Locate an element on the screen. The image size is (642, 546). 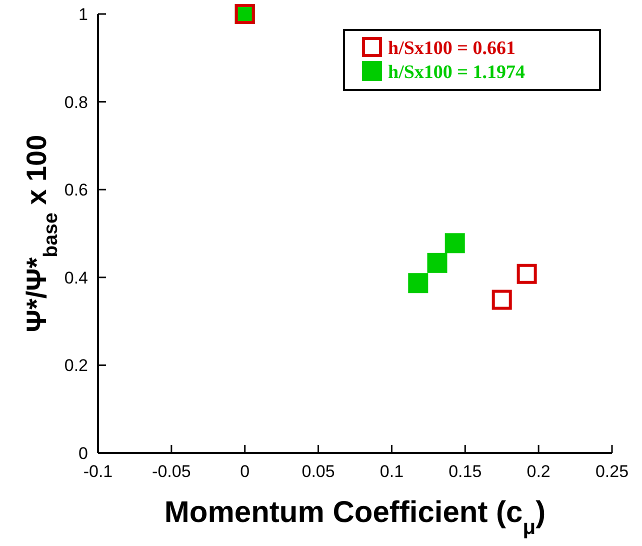
x-tick-label: 0.15 is located at coordinates (465, 471).